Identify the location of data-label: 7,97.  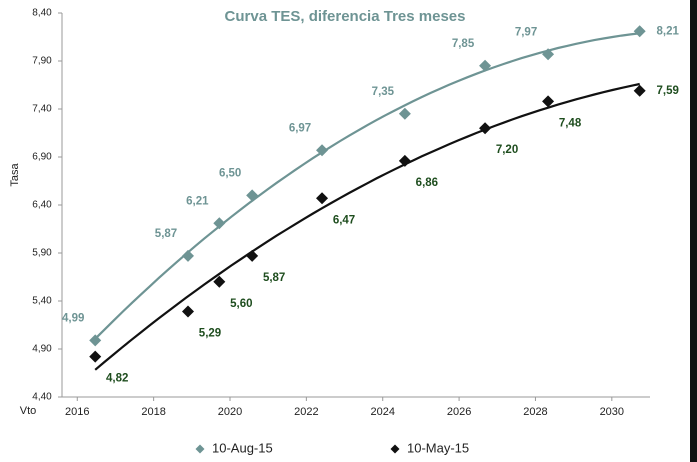
(526, 32).